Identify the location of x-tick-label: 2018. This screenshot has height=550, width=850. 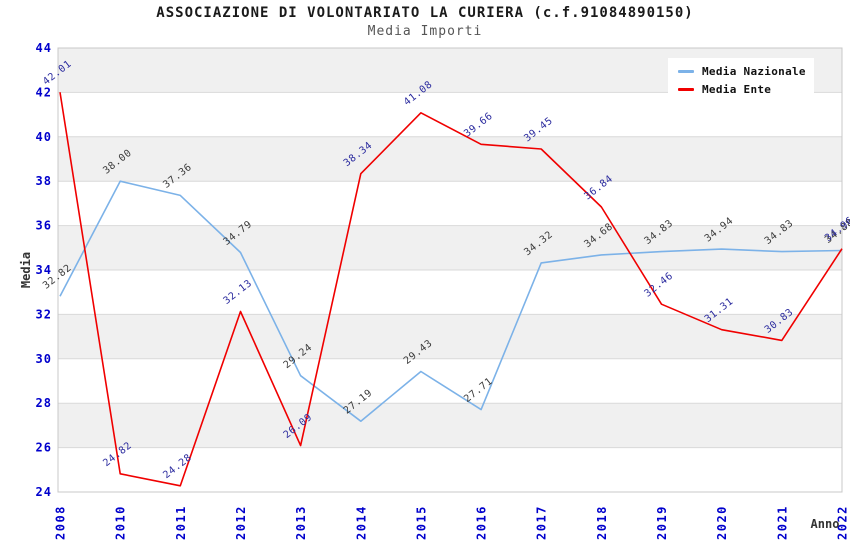
(602, 522).